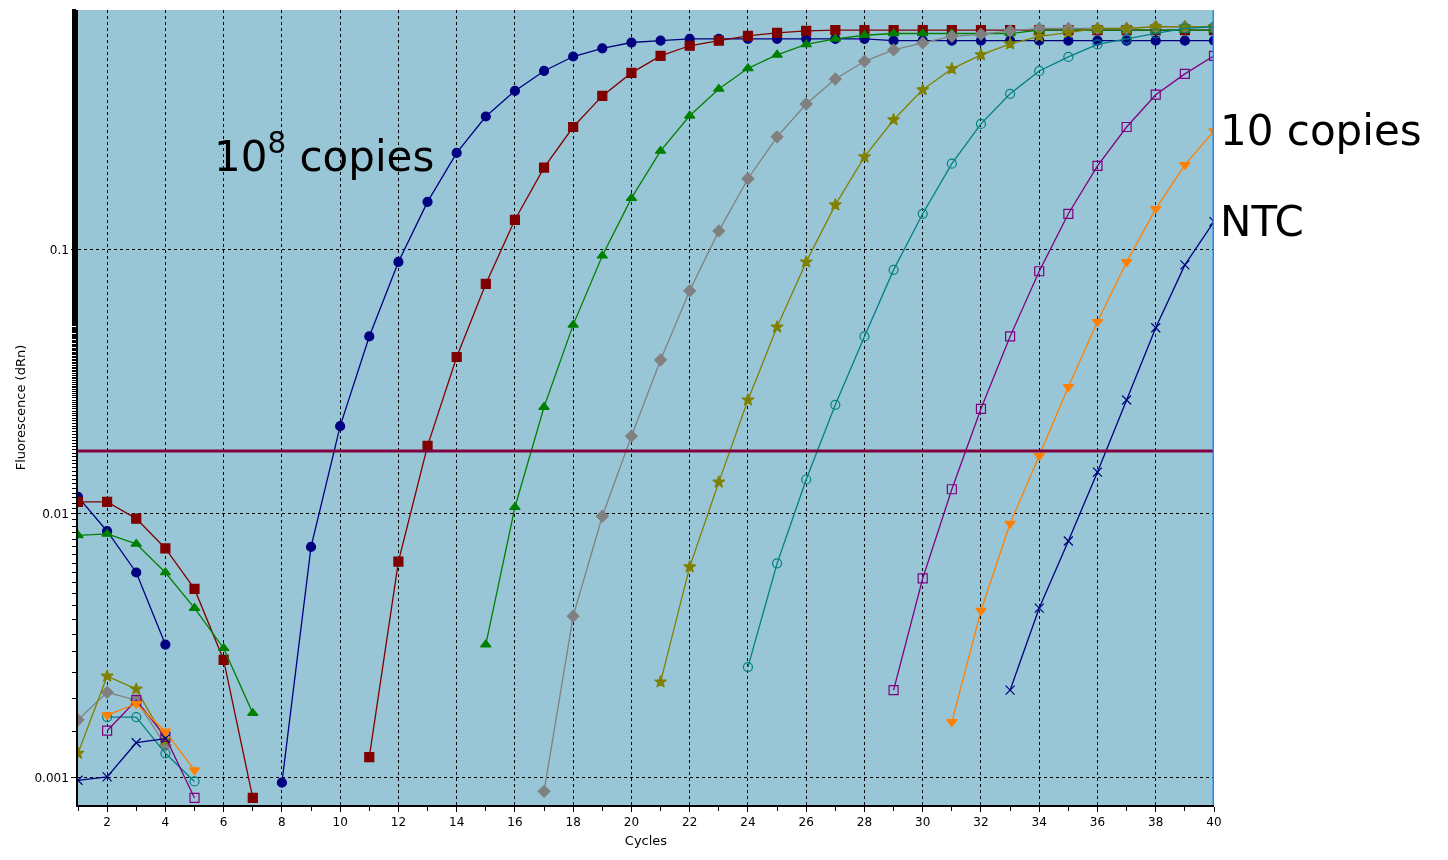  I want to click on y-axis-title: Fluorescence (dRn), so click(20, 407).